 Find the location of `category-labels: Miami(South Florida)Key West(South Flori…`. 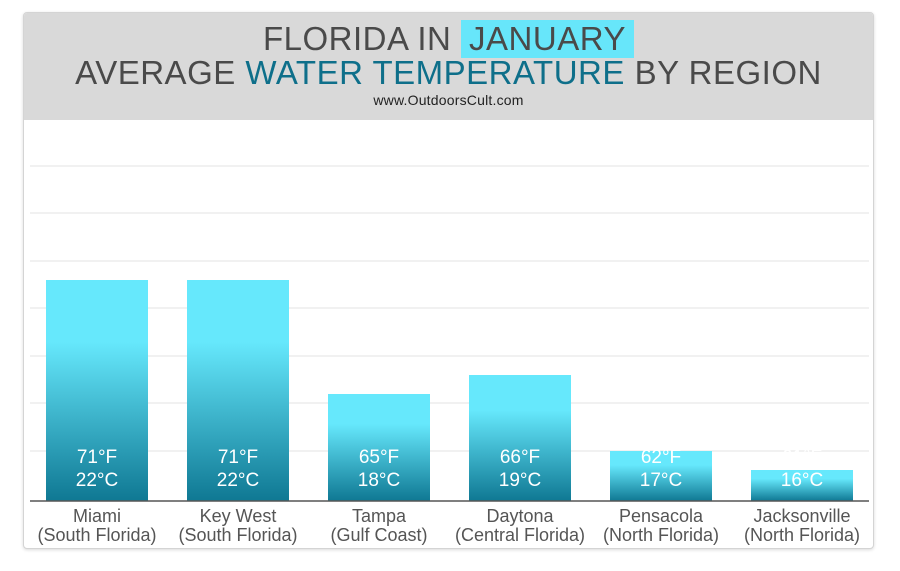

category-labels: Miami(South Florida)Key West(South Flori… is located at coordinates (448, 525).